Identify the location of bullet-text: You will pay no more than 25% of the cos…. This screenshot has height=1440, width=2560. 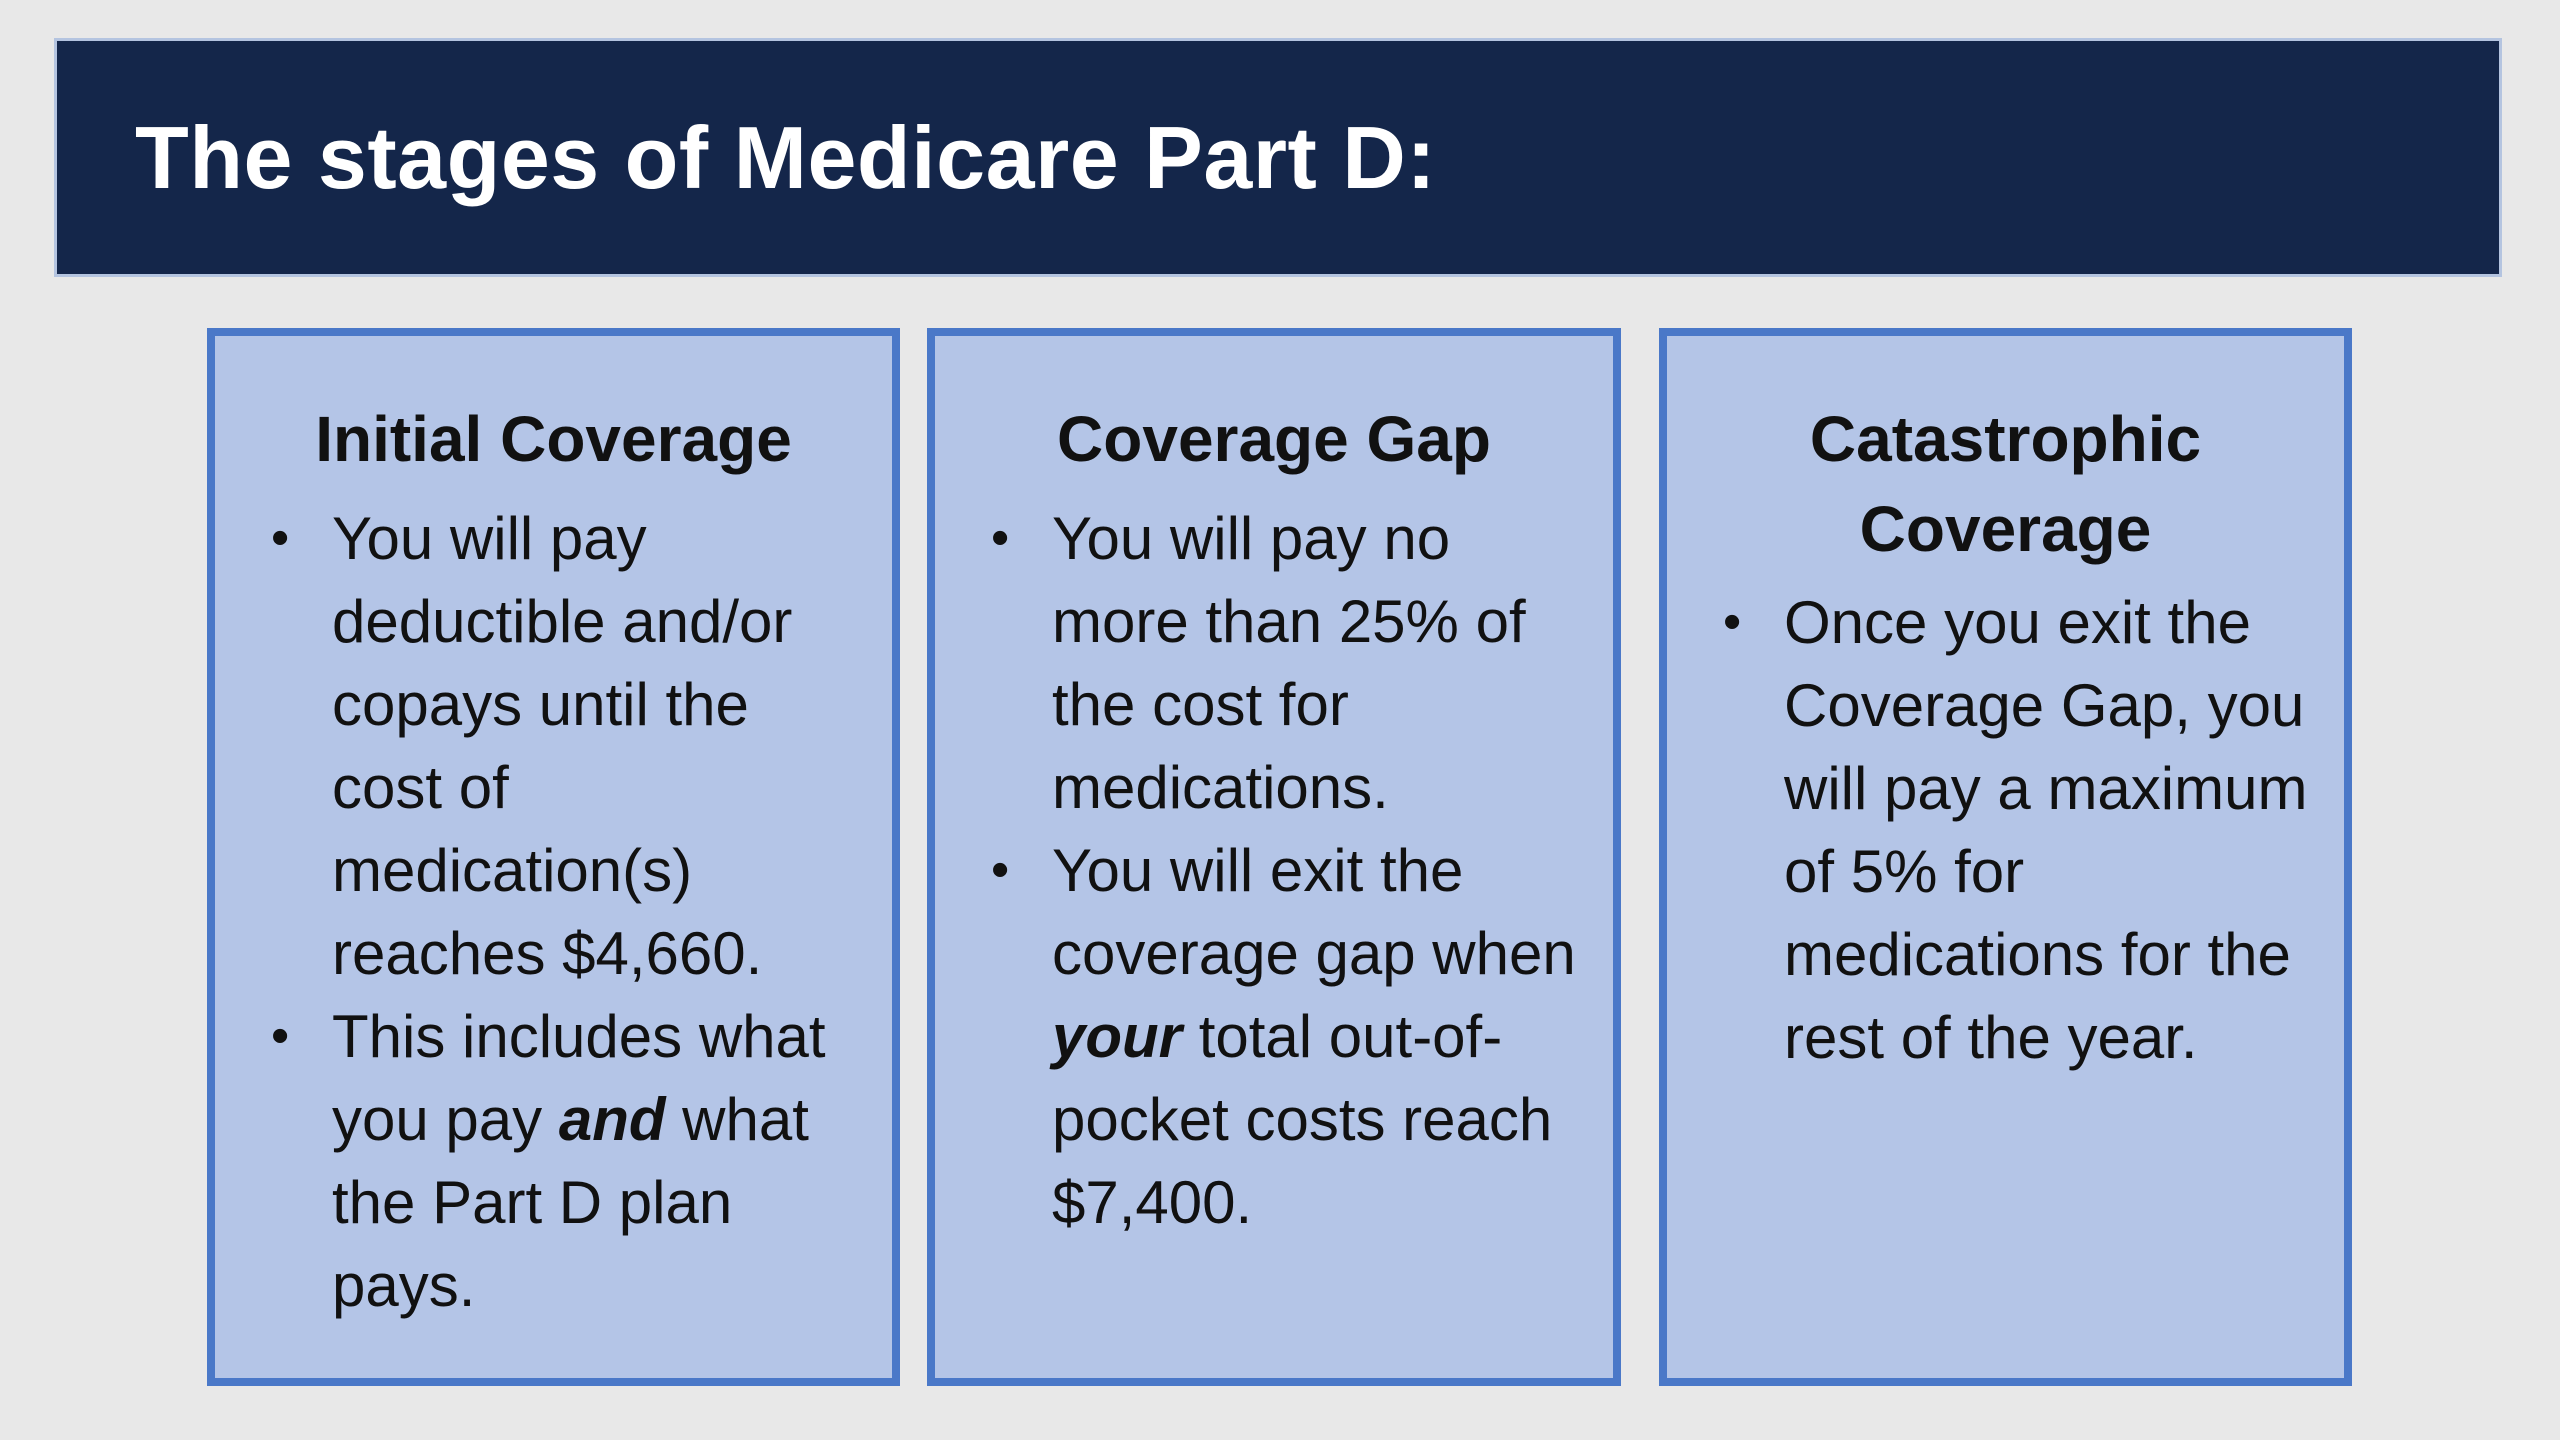
(1289, 663).